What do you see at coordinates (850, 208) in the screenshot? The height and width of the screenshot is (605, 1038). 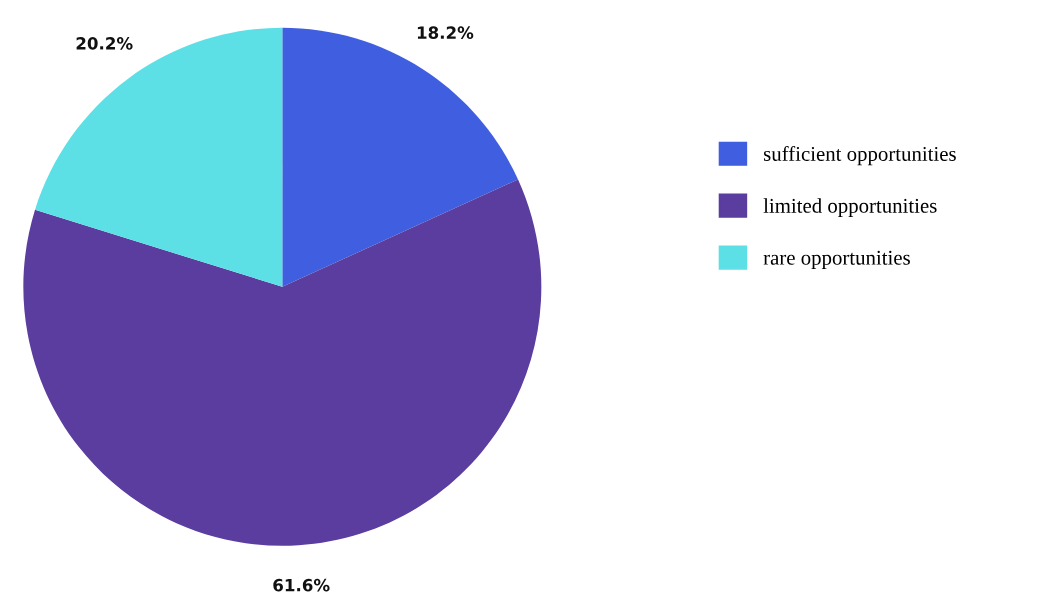 I see `legend-label: limited opportunities` at bounding box center [850, 208].